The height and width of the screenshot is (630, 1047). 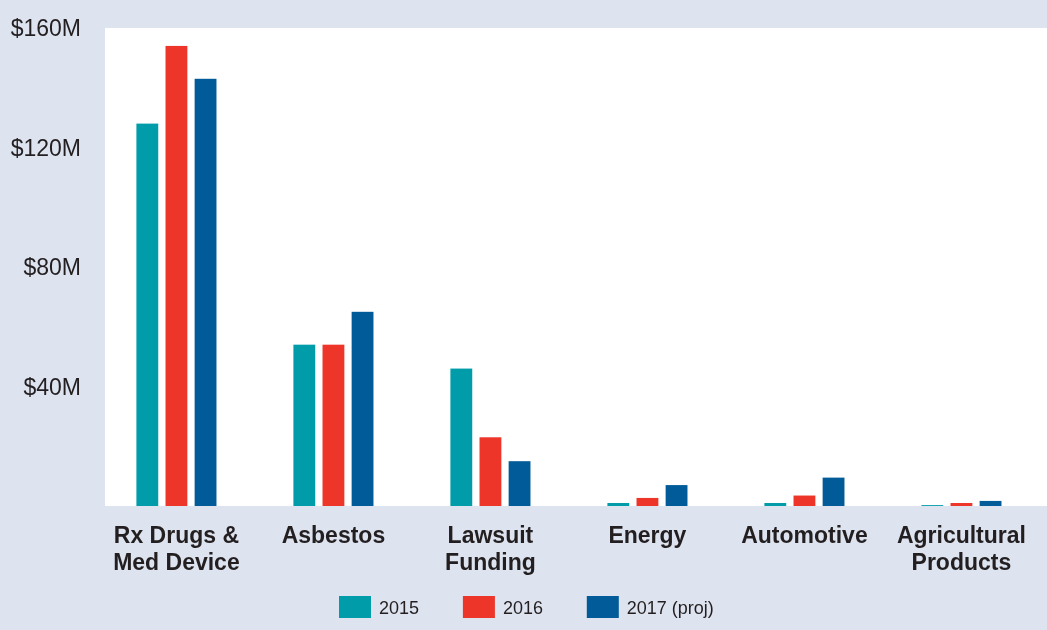 What do you see at coordinates (670, 608) in the screenshot?
I see `legend-label: 2017 (proj)` at bounding box center [670, 608].